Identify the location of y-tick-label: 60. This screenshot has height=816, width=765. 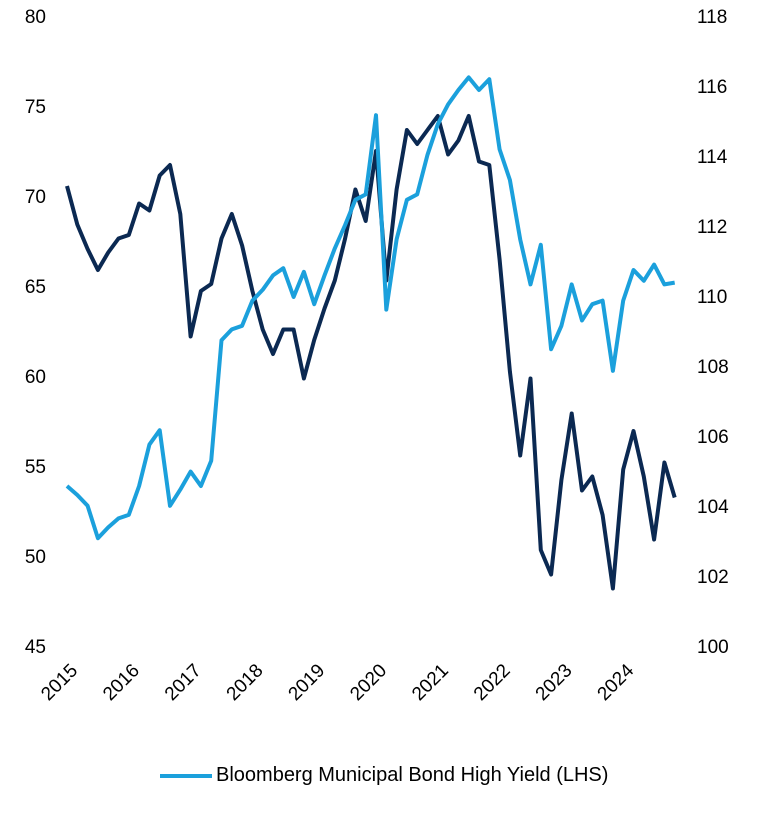
(35, 377).